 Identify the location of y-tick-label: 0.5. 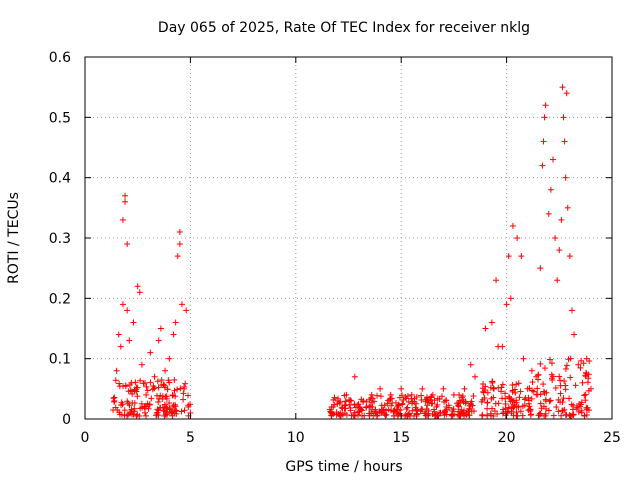
(60, 118).